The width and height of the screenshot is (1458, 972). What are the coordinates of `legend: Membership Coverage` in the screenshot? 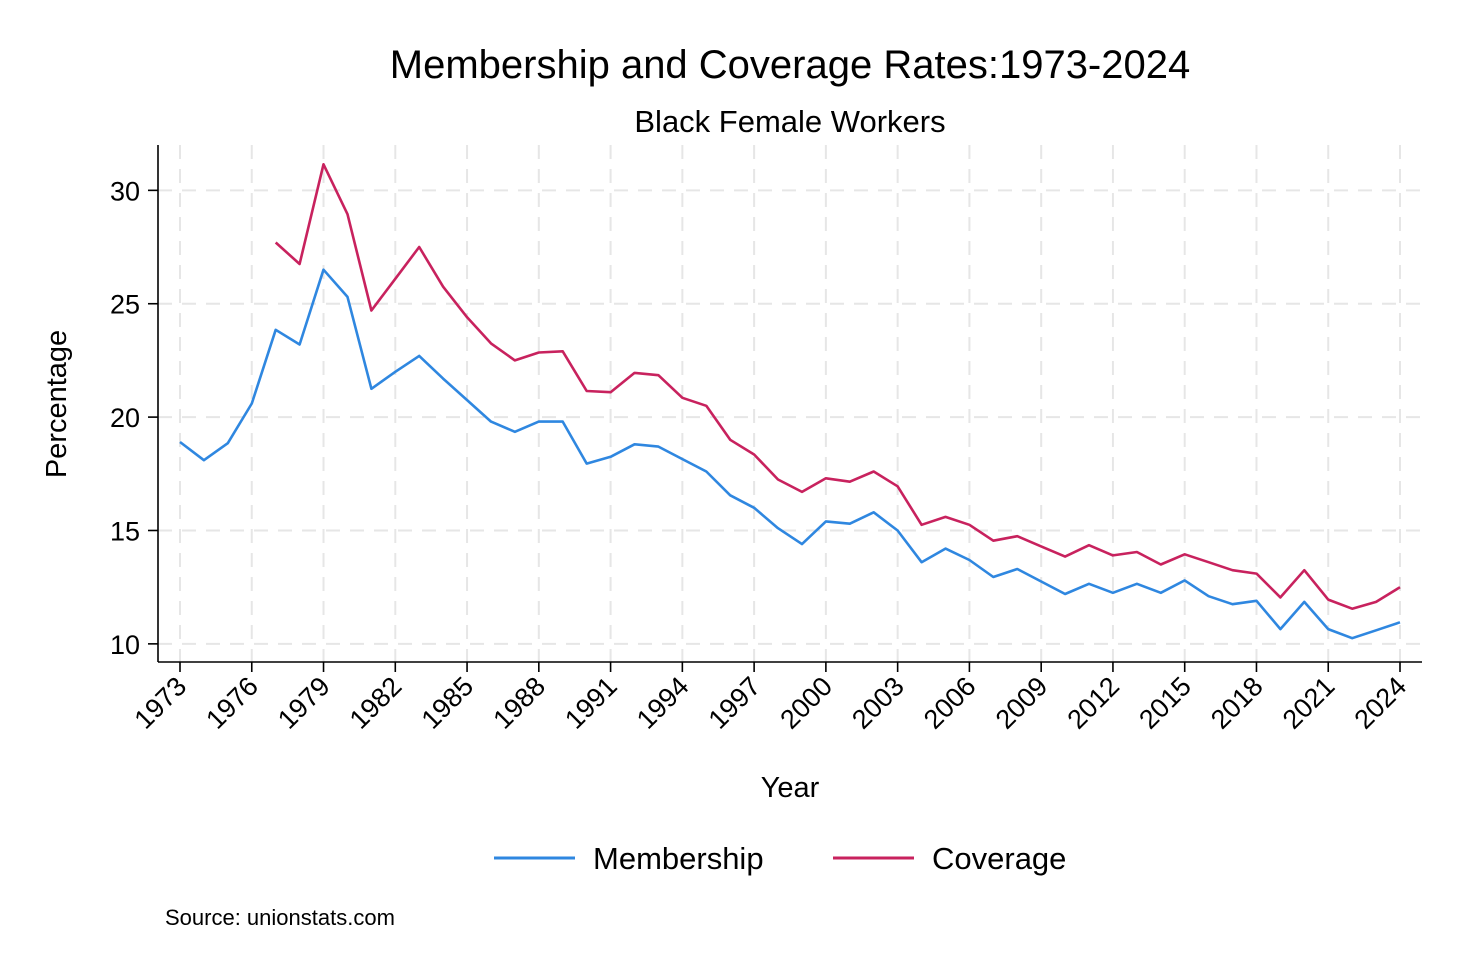 It's located at (780, 858).